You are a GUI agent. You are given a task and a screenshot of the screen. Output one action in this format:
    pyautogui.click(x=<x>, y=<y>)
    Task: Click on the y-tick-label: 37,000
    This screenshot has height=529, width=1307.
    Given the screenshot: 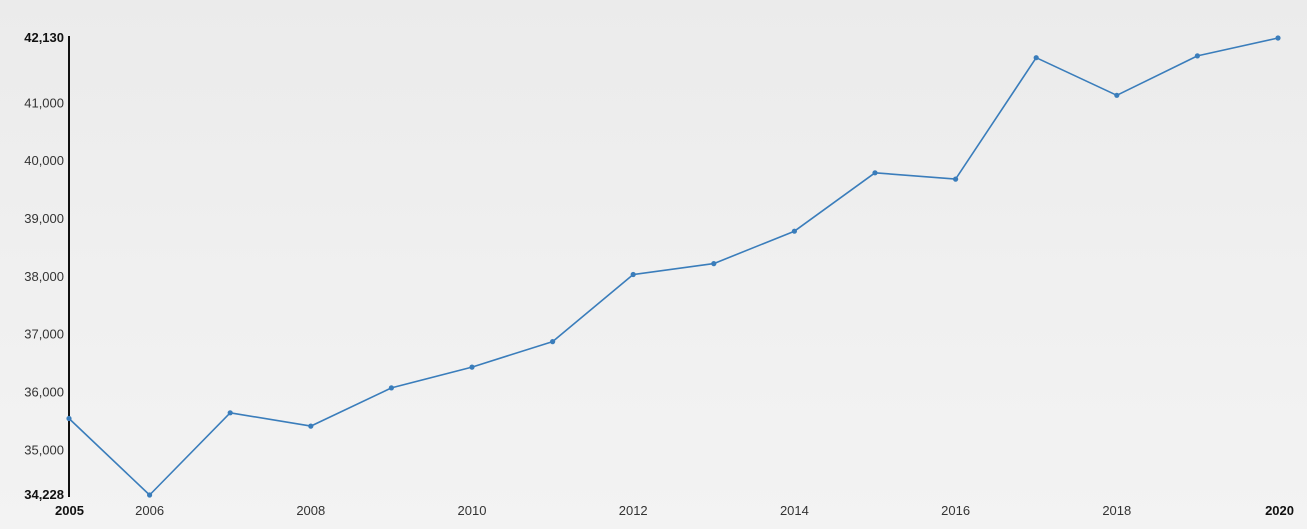 What is the action you would take?
    pyautogui.click(x=44, y=334)
    